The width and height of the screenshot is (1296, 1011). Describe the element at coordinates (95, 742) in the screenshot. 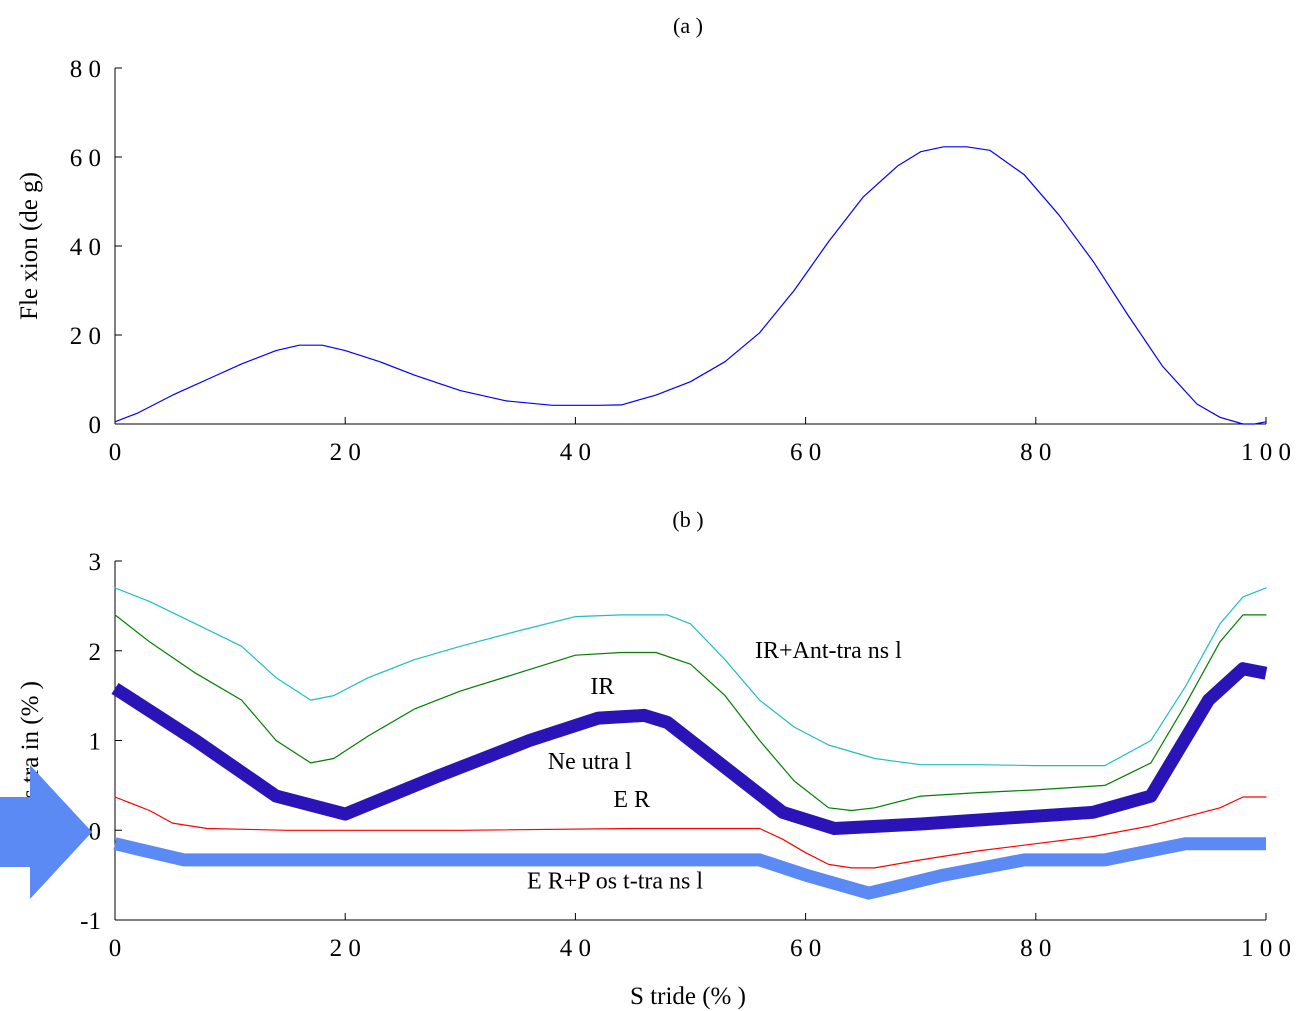

I see `panel-b-y-tick-label: 1` at that location.